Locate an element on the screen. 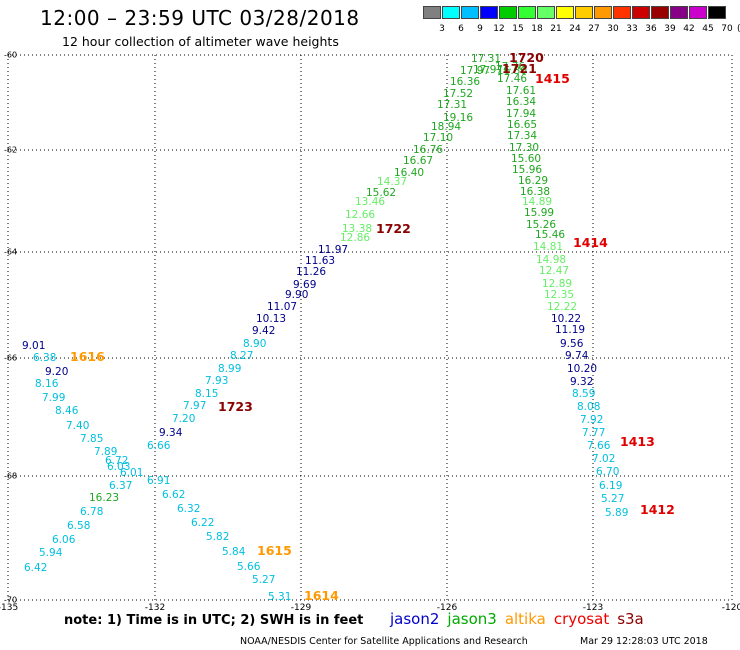  wave-height-label: 7.20 is located at coordinates (184, 419).